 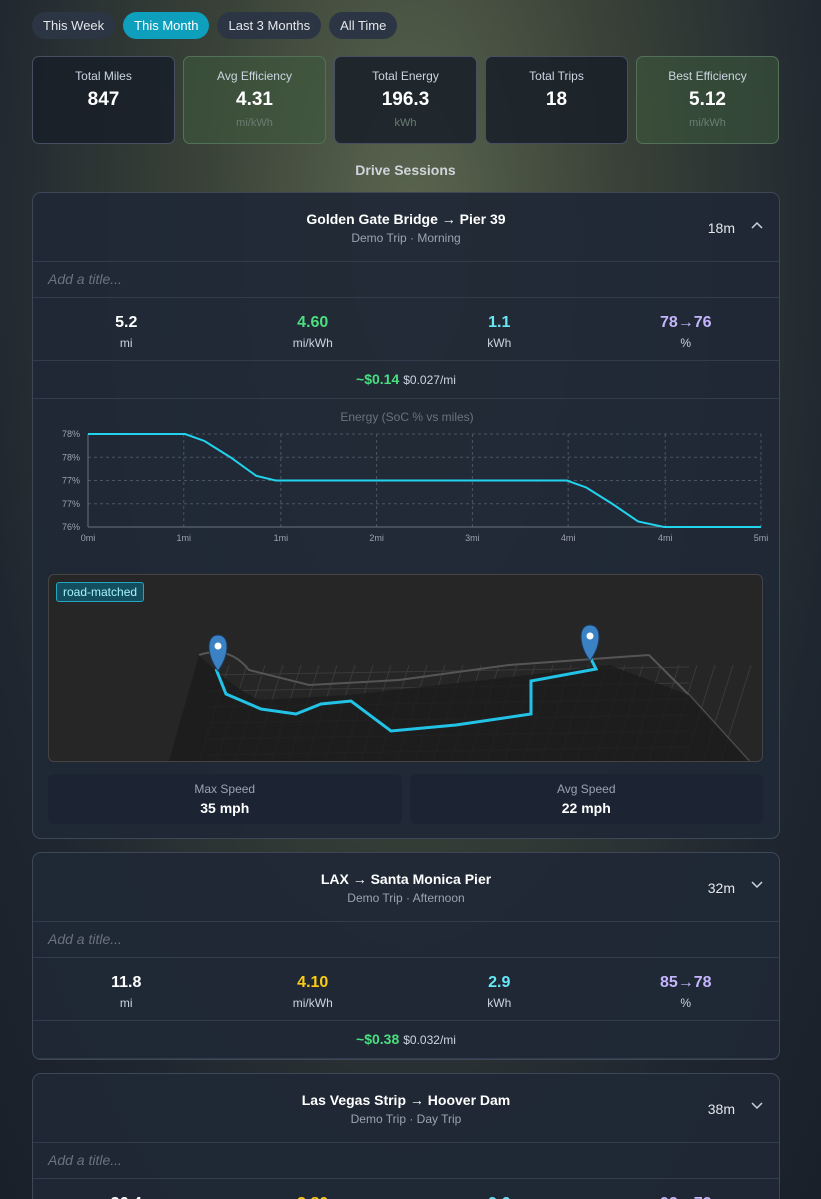 What do you see at coordinates (376, 538) in the screenshot?
I see `x-tick-label: 2mi` at bounding box center [376, 538].